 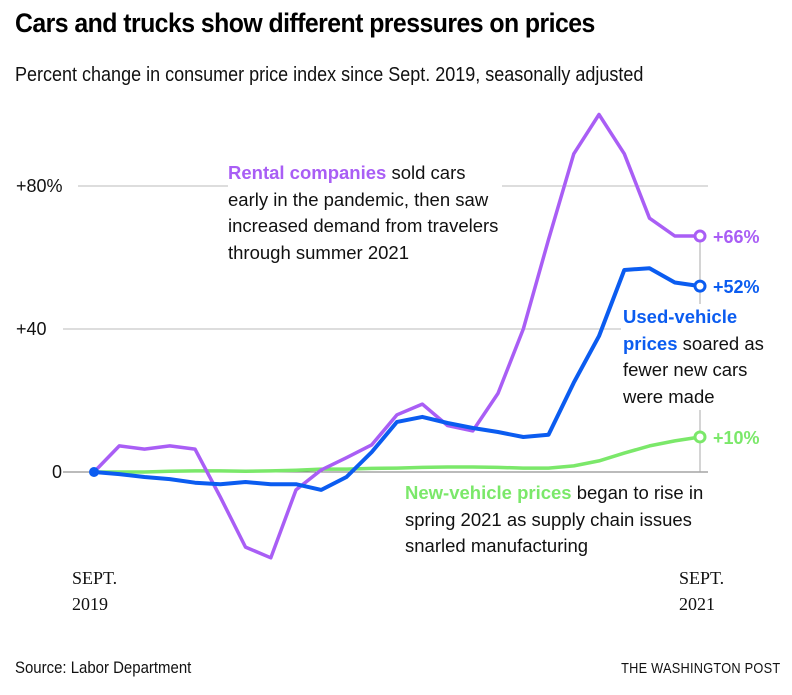 What do you see at coordinates (680, 316) in the screenshot?
I see `annotation-used-bold: Used-vehicle` at bounding box center [680, 316].